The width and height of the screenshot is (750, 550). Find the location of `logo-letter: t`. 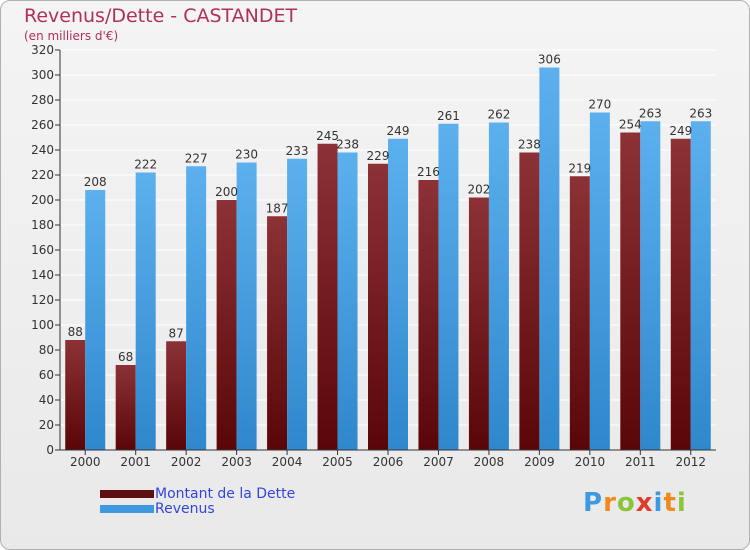

logo-letter: t is located at coordinates (670, 503).